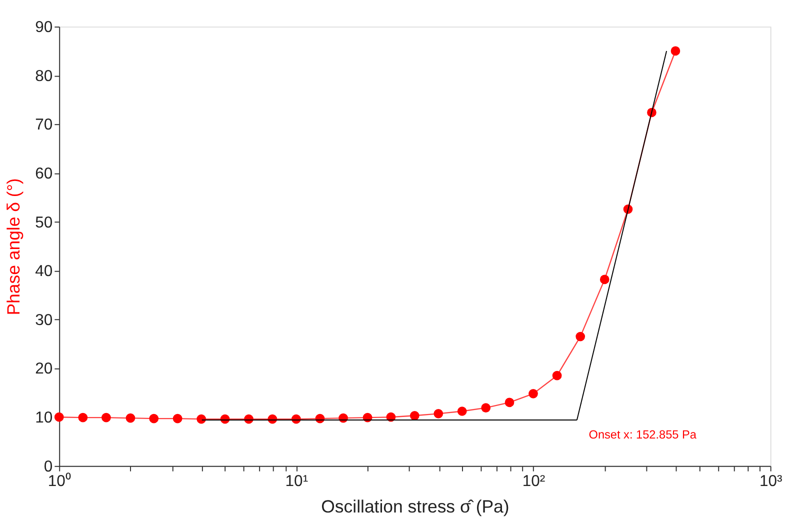 The height and width of the screenshot is (525, 792). I want to click on y-tick-label: 40, so click(44, 271).